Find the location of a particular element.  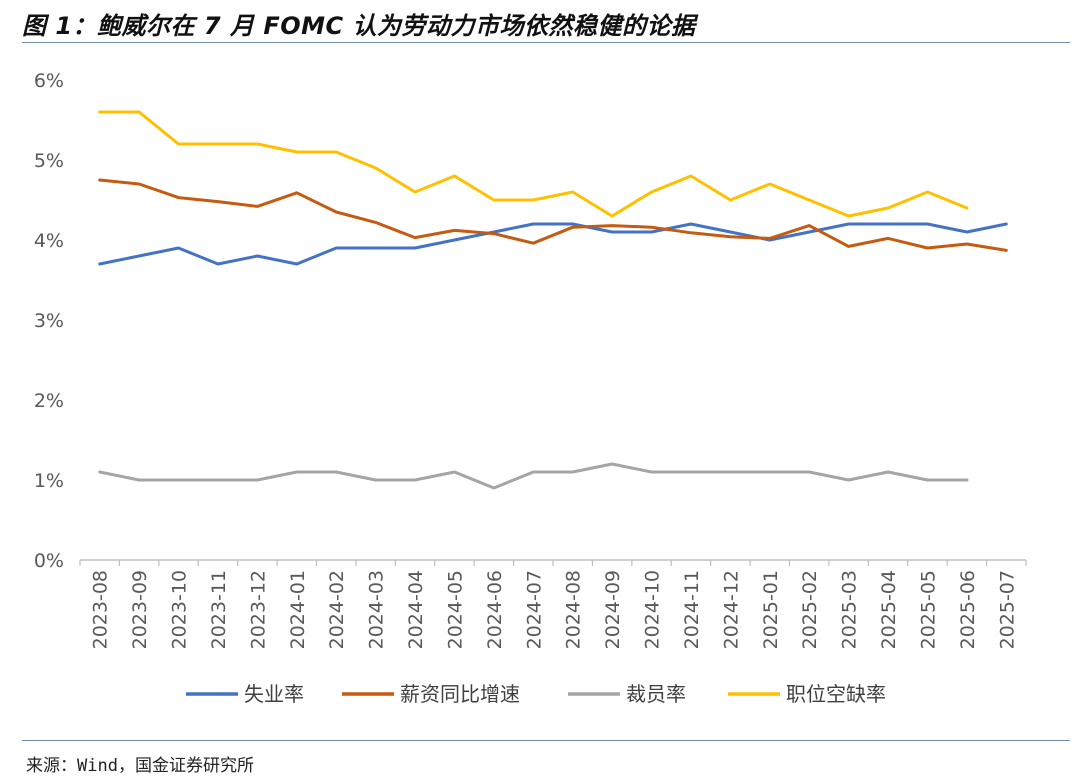

x-tick-label: 2025-03 is located at coordinates (850, 609).